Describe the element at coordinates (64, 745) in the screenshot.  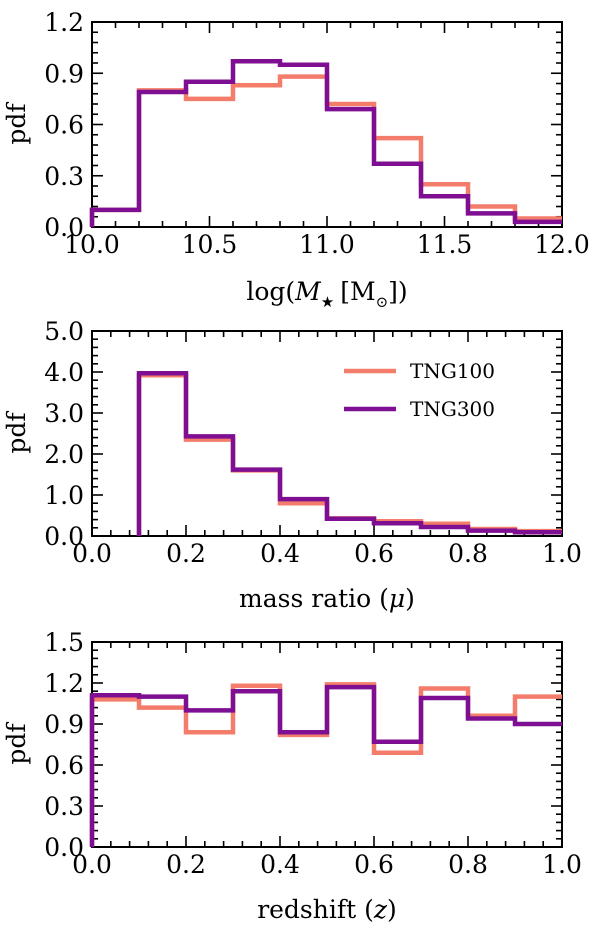
I see `y-tick-labels: 0.0 0.3 0.6 0.9 1.2 1.5` at that location.